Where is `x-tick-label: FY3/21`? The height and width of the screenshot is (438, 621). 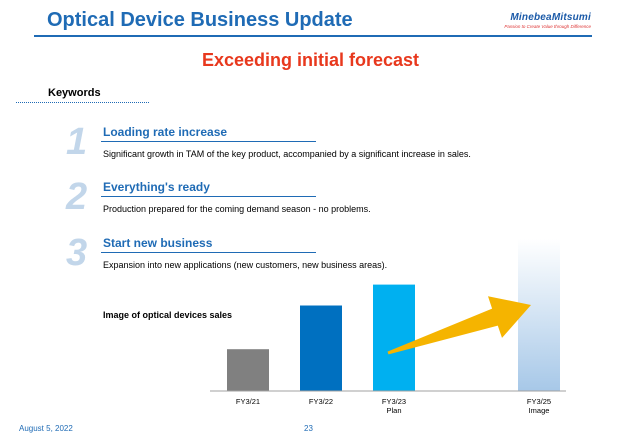
x-tick-label: FY3/21 is located at coordinates (248, 401).